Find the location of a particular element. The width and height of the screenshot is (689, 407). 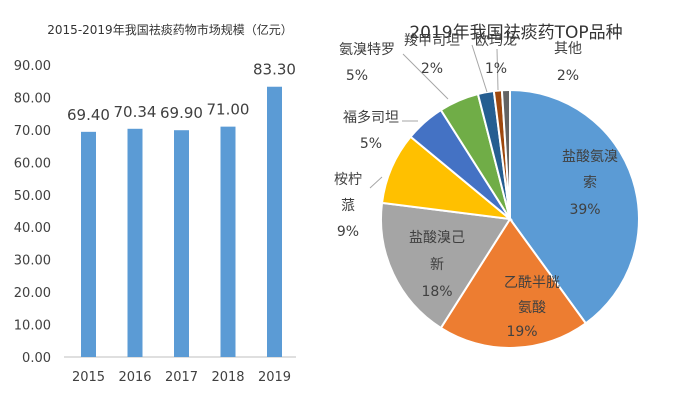

pie-slice-label: 其他 is located at coordinates (568, 49).